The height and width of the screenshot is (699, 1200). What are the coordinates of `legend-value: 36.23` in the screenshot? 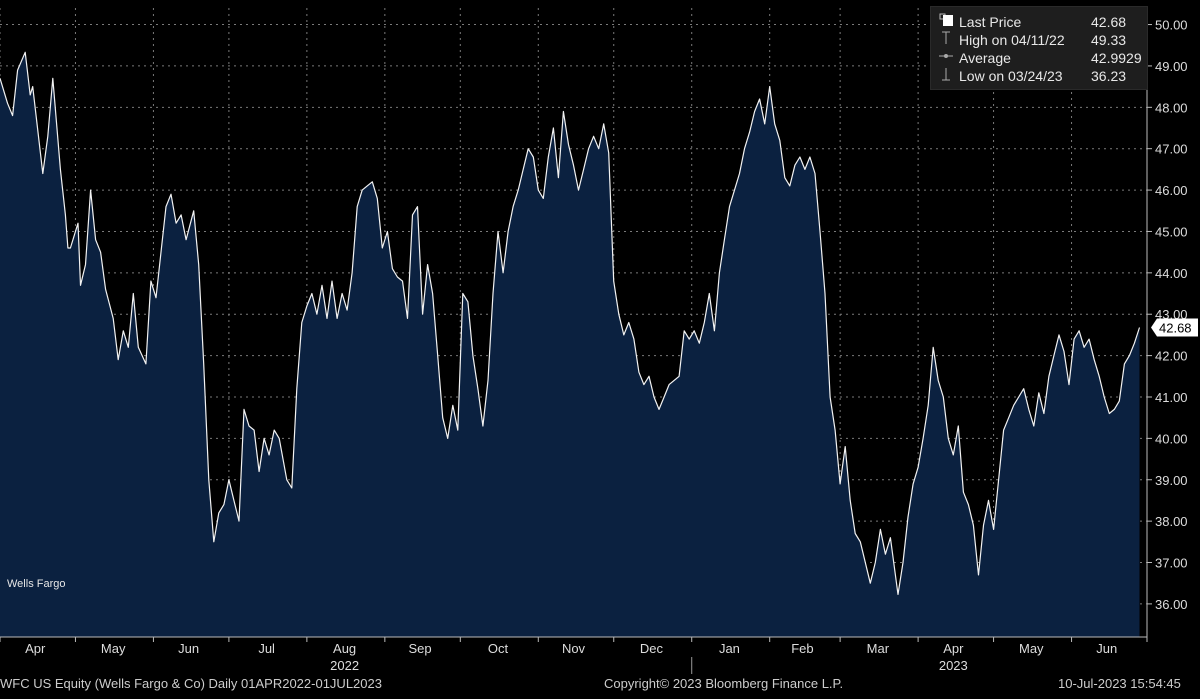 It's located at (1109, 75).